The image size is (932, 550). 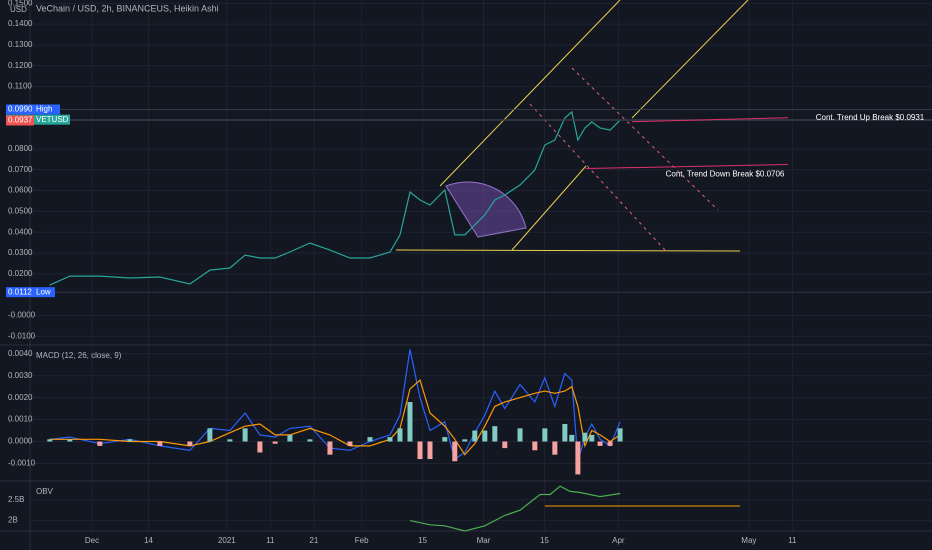 I want to click on x-tick-label: 21, so click(x=313, y=540).